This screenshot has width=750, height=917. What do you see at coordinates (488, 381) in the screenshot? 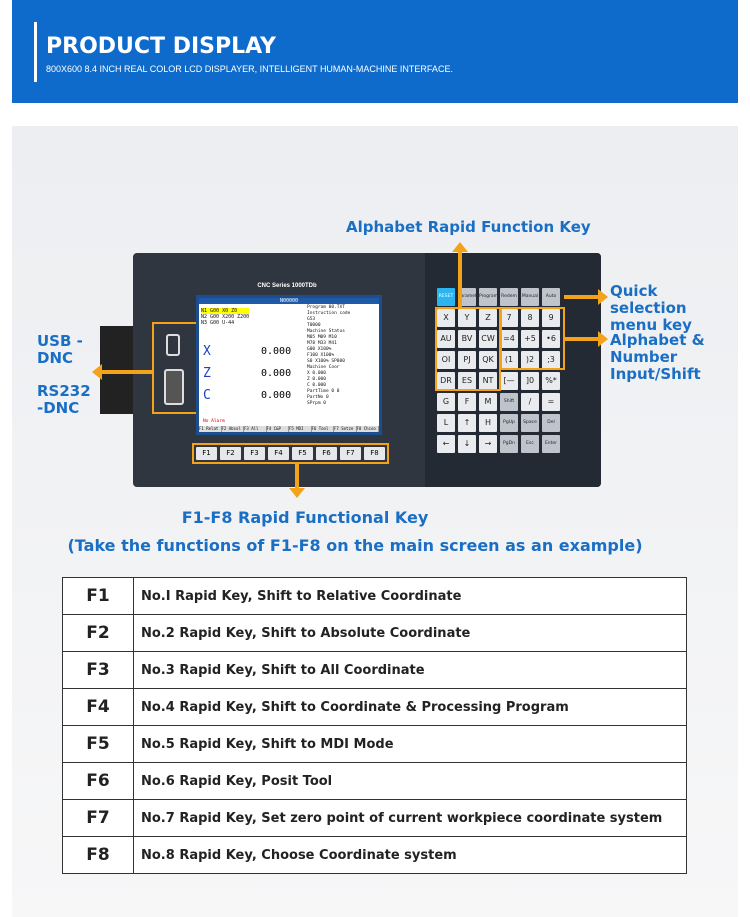
I see `key-nt: NT` at bounding box center [488, 381].